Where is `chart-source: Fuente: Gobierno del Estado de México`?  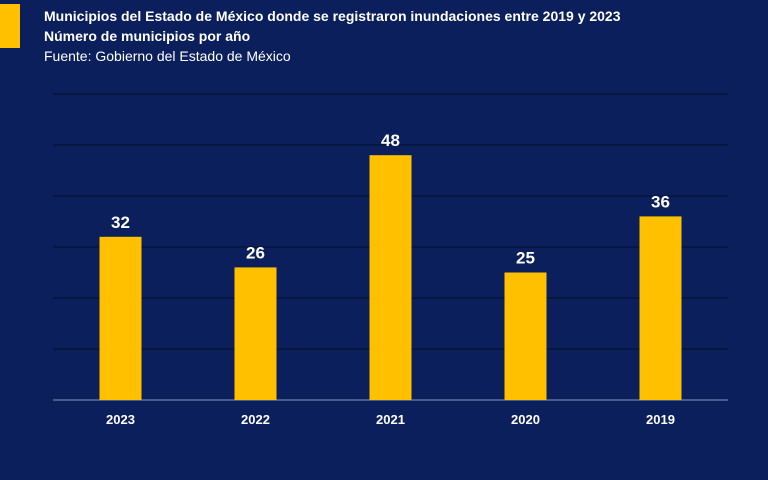 chart-source: Fuente: Gobierno del Estado de México is located at coordinates (167, 56).